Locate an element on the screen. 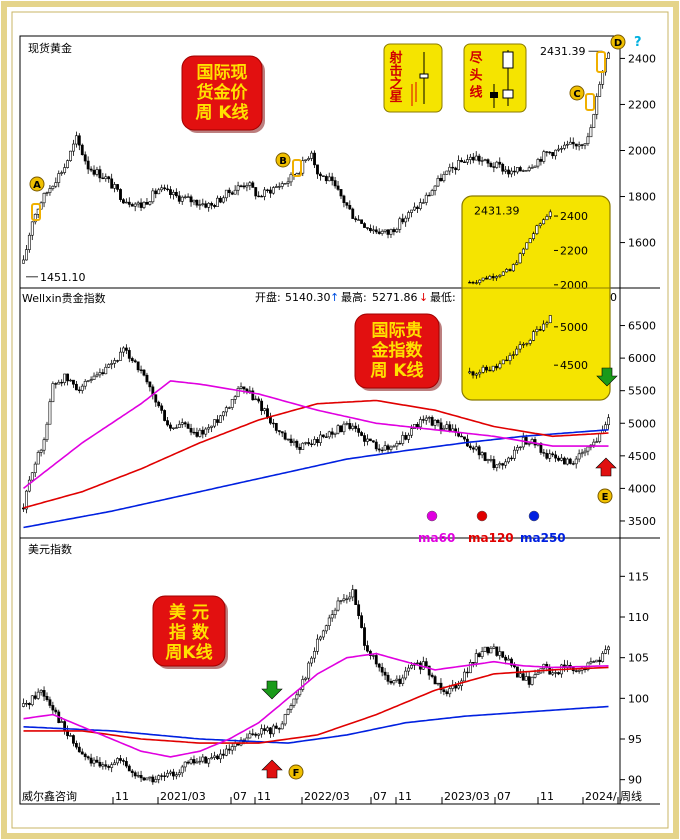 The height and width of the screenshot is (840, 680). inset-tick-label-index-inset-1: 5000 is located at coordinates (574, 327).